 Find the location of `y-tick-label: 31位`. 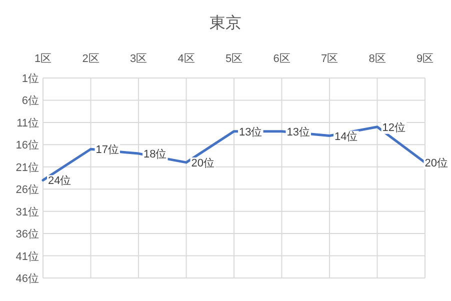

y-tick-label: 31位 is located at coordinates (27, 212).